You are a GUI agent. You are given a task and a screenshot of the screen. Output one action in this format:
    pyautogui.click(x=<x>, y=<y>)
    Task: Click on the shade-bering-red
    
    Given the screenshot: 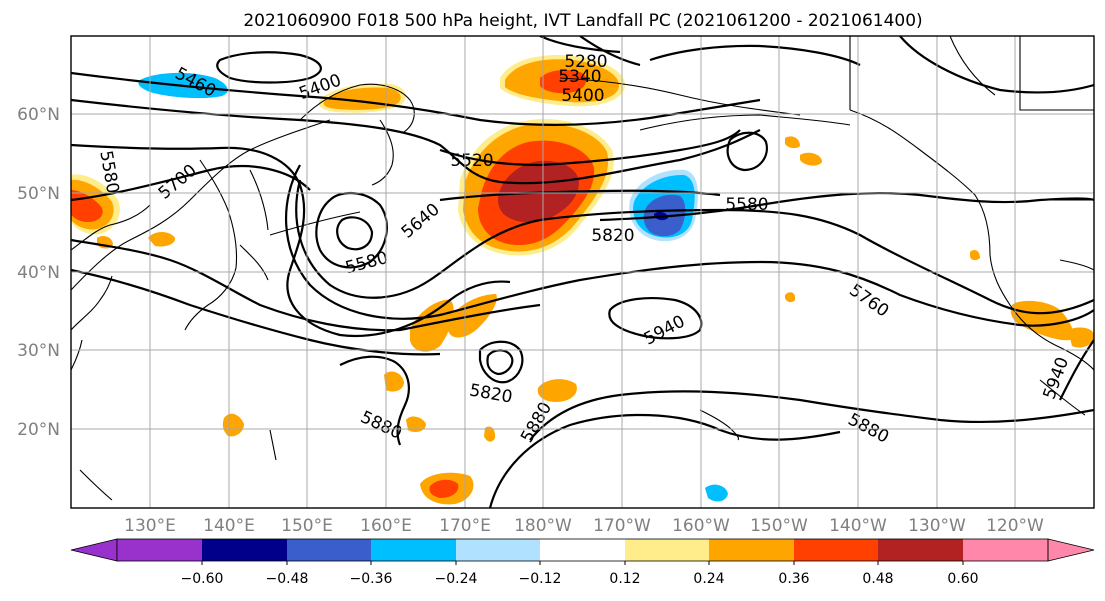 What is the action you would take?
    pyautogui.click(x=563, y=82)
    